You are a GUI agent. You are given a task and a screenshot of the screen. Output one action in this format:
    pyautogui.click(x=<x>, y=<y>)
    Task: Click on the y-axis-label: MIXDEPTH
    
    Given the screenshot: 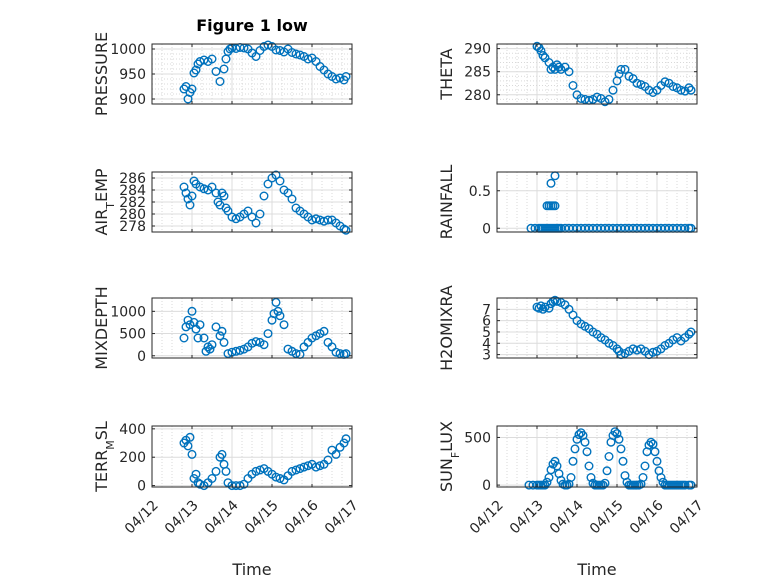 What is the action you would take?
    pyautogui.click(x=101, y=327)
    